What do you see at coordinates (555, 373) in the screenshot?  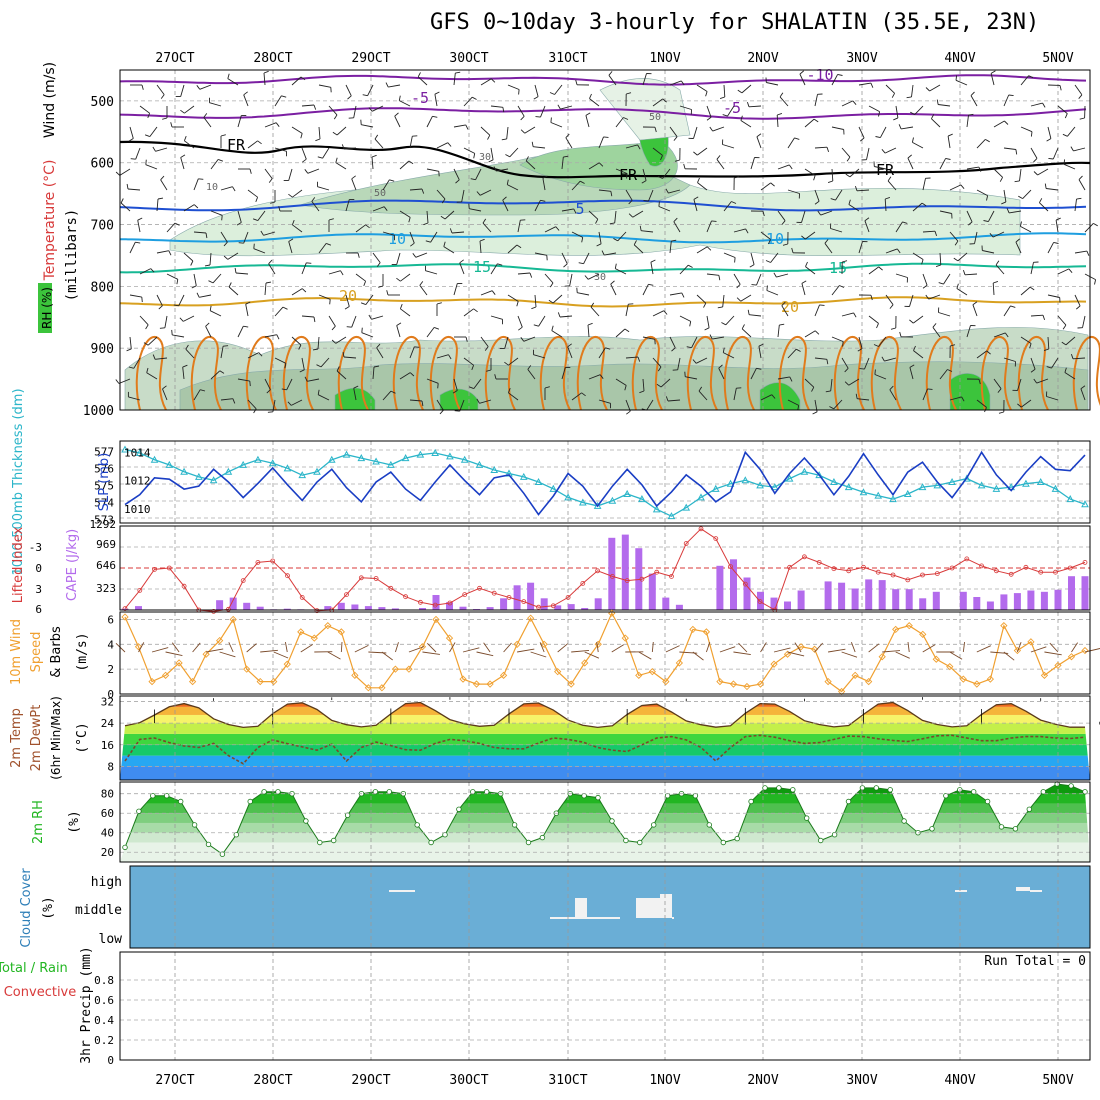 I see `warm-contour` at bounding box center [555, 373].